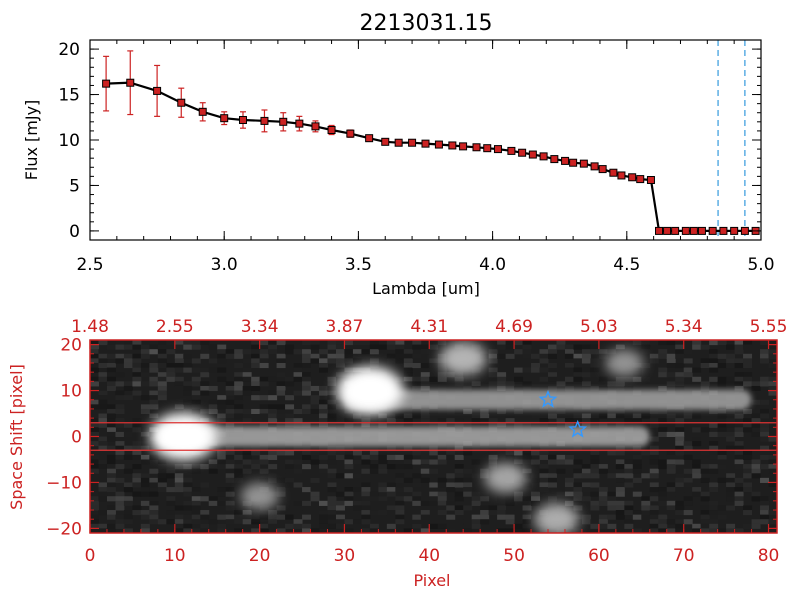 This screenshot has width=800, height=600. I want to click on bottom-x-tick-label-0: 0, so click(90, 556).